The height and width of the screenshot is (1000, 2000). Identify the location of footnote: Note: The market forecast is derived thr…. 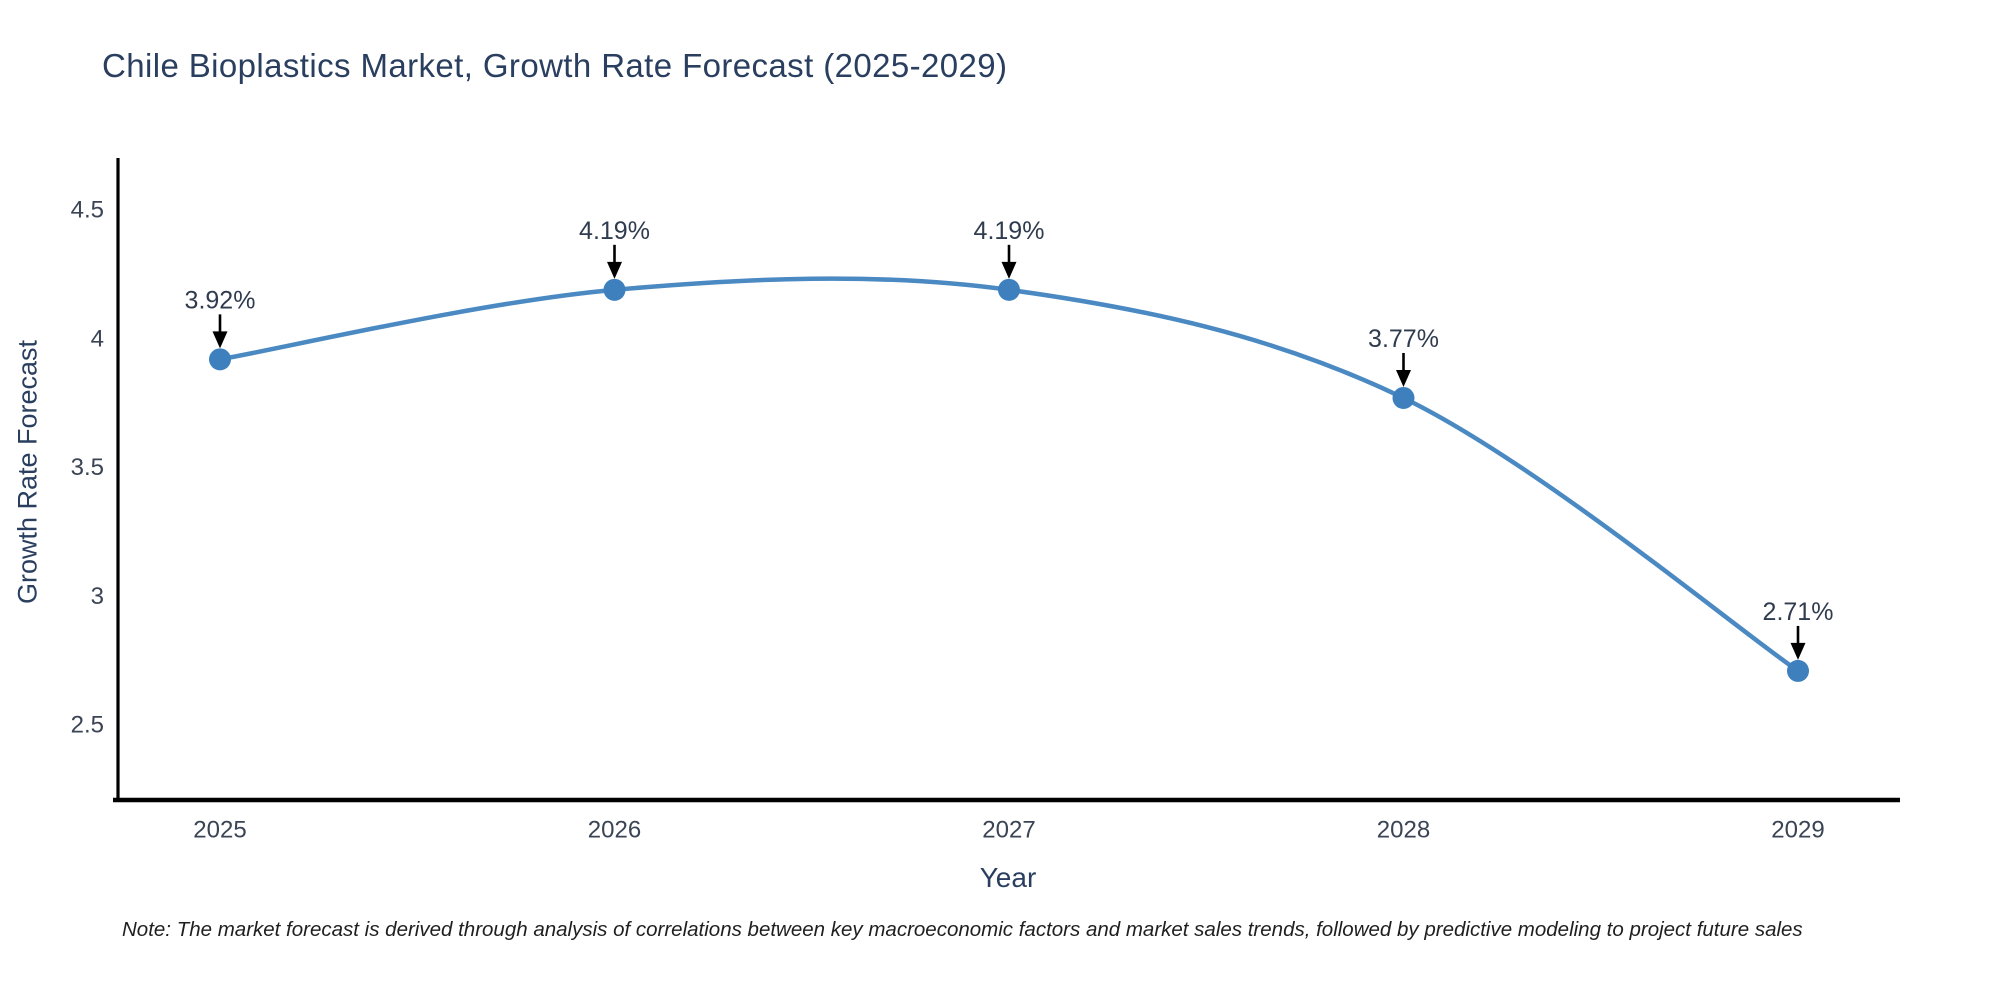
(962, 929).